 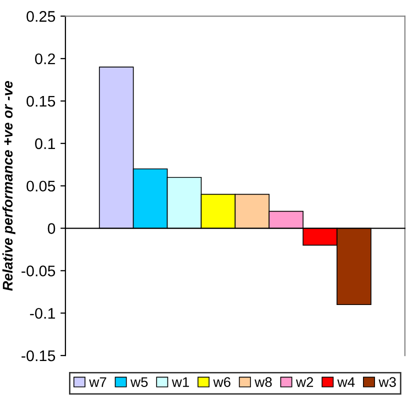 What do you see at coordinates (346, 382) in the screenshot?
I see `legend-label: w4` at bounding box center [346, 382].